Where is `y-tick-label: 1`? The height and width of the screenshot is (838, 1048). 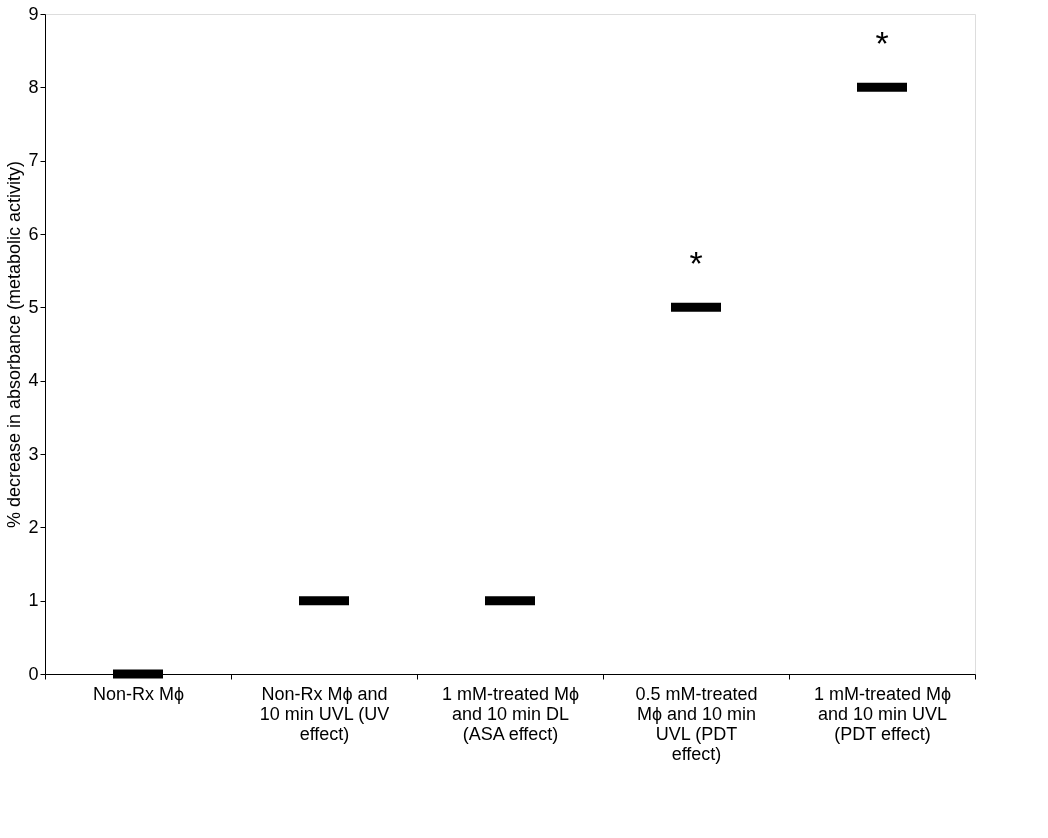
y-tick-label: 1 is located at coordinates (33, 600).